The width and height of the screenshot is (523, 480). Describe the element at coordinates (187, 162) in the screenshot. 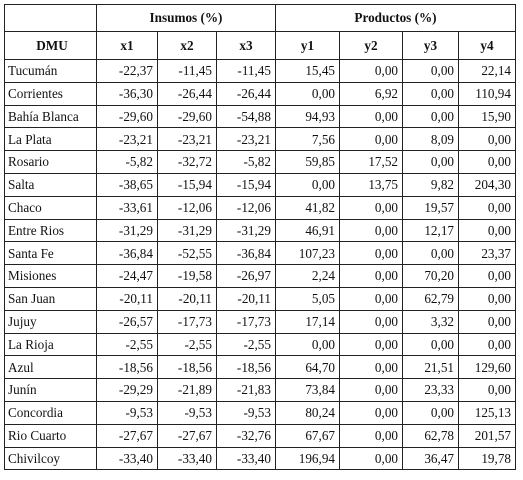

I see `value-cell-x2: -32,72` at that location.